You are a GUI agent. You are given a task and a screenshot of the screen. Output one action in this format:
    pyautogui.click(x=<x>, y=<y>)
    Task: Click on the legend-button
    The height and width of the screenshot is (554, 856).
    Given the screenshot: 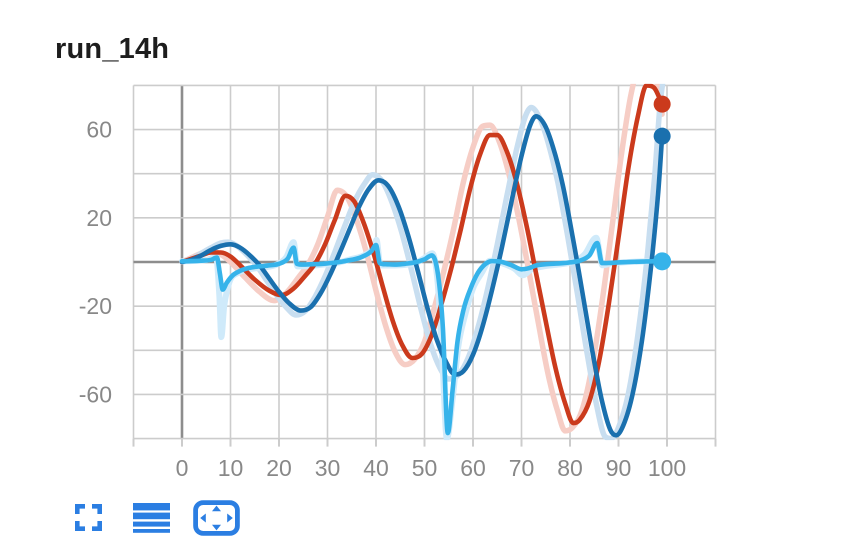 What is the action you would take?
    pyautogui.click(x=151, y=518)
    